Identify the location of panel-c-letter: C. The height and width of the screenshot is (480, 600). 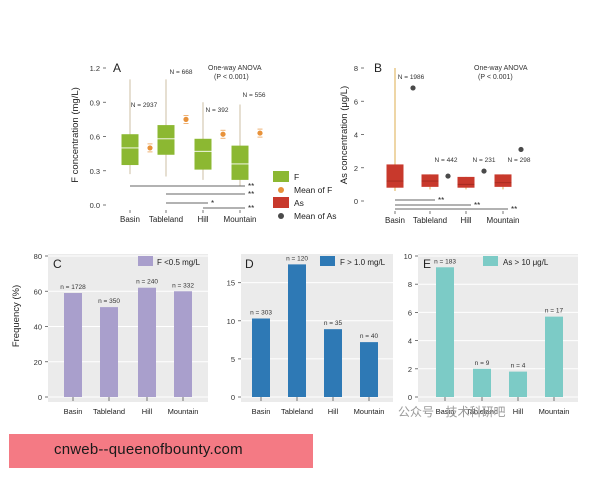
(57, 264).